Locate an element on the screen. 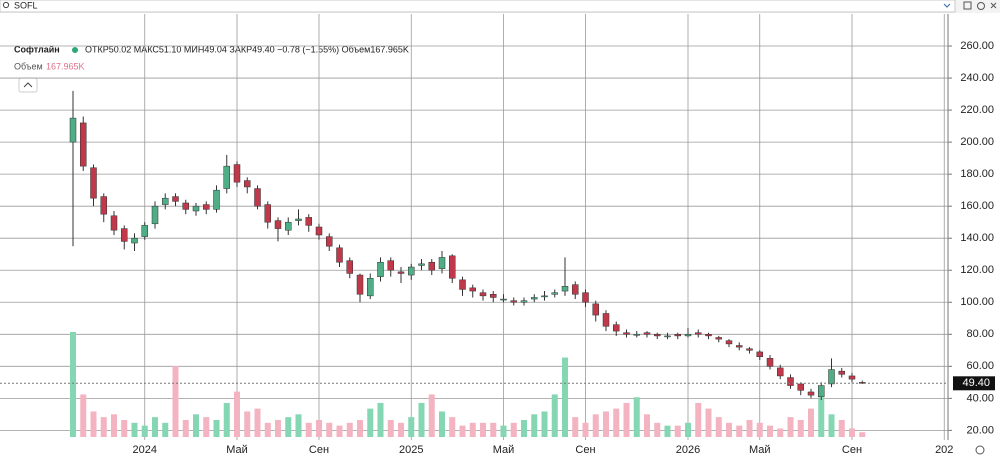 The height and width of the screenshot is (457, 1000). volume-label: Объем is located at coordinates (28, 66).